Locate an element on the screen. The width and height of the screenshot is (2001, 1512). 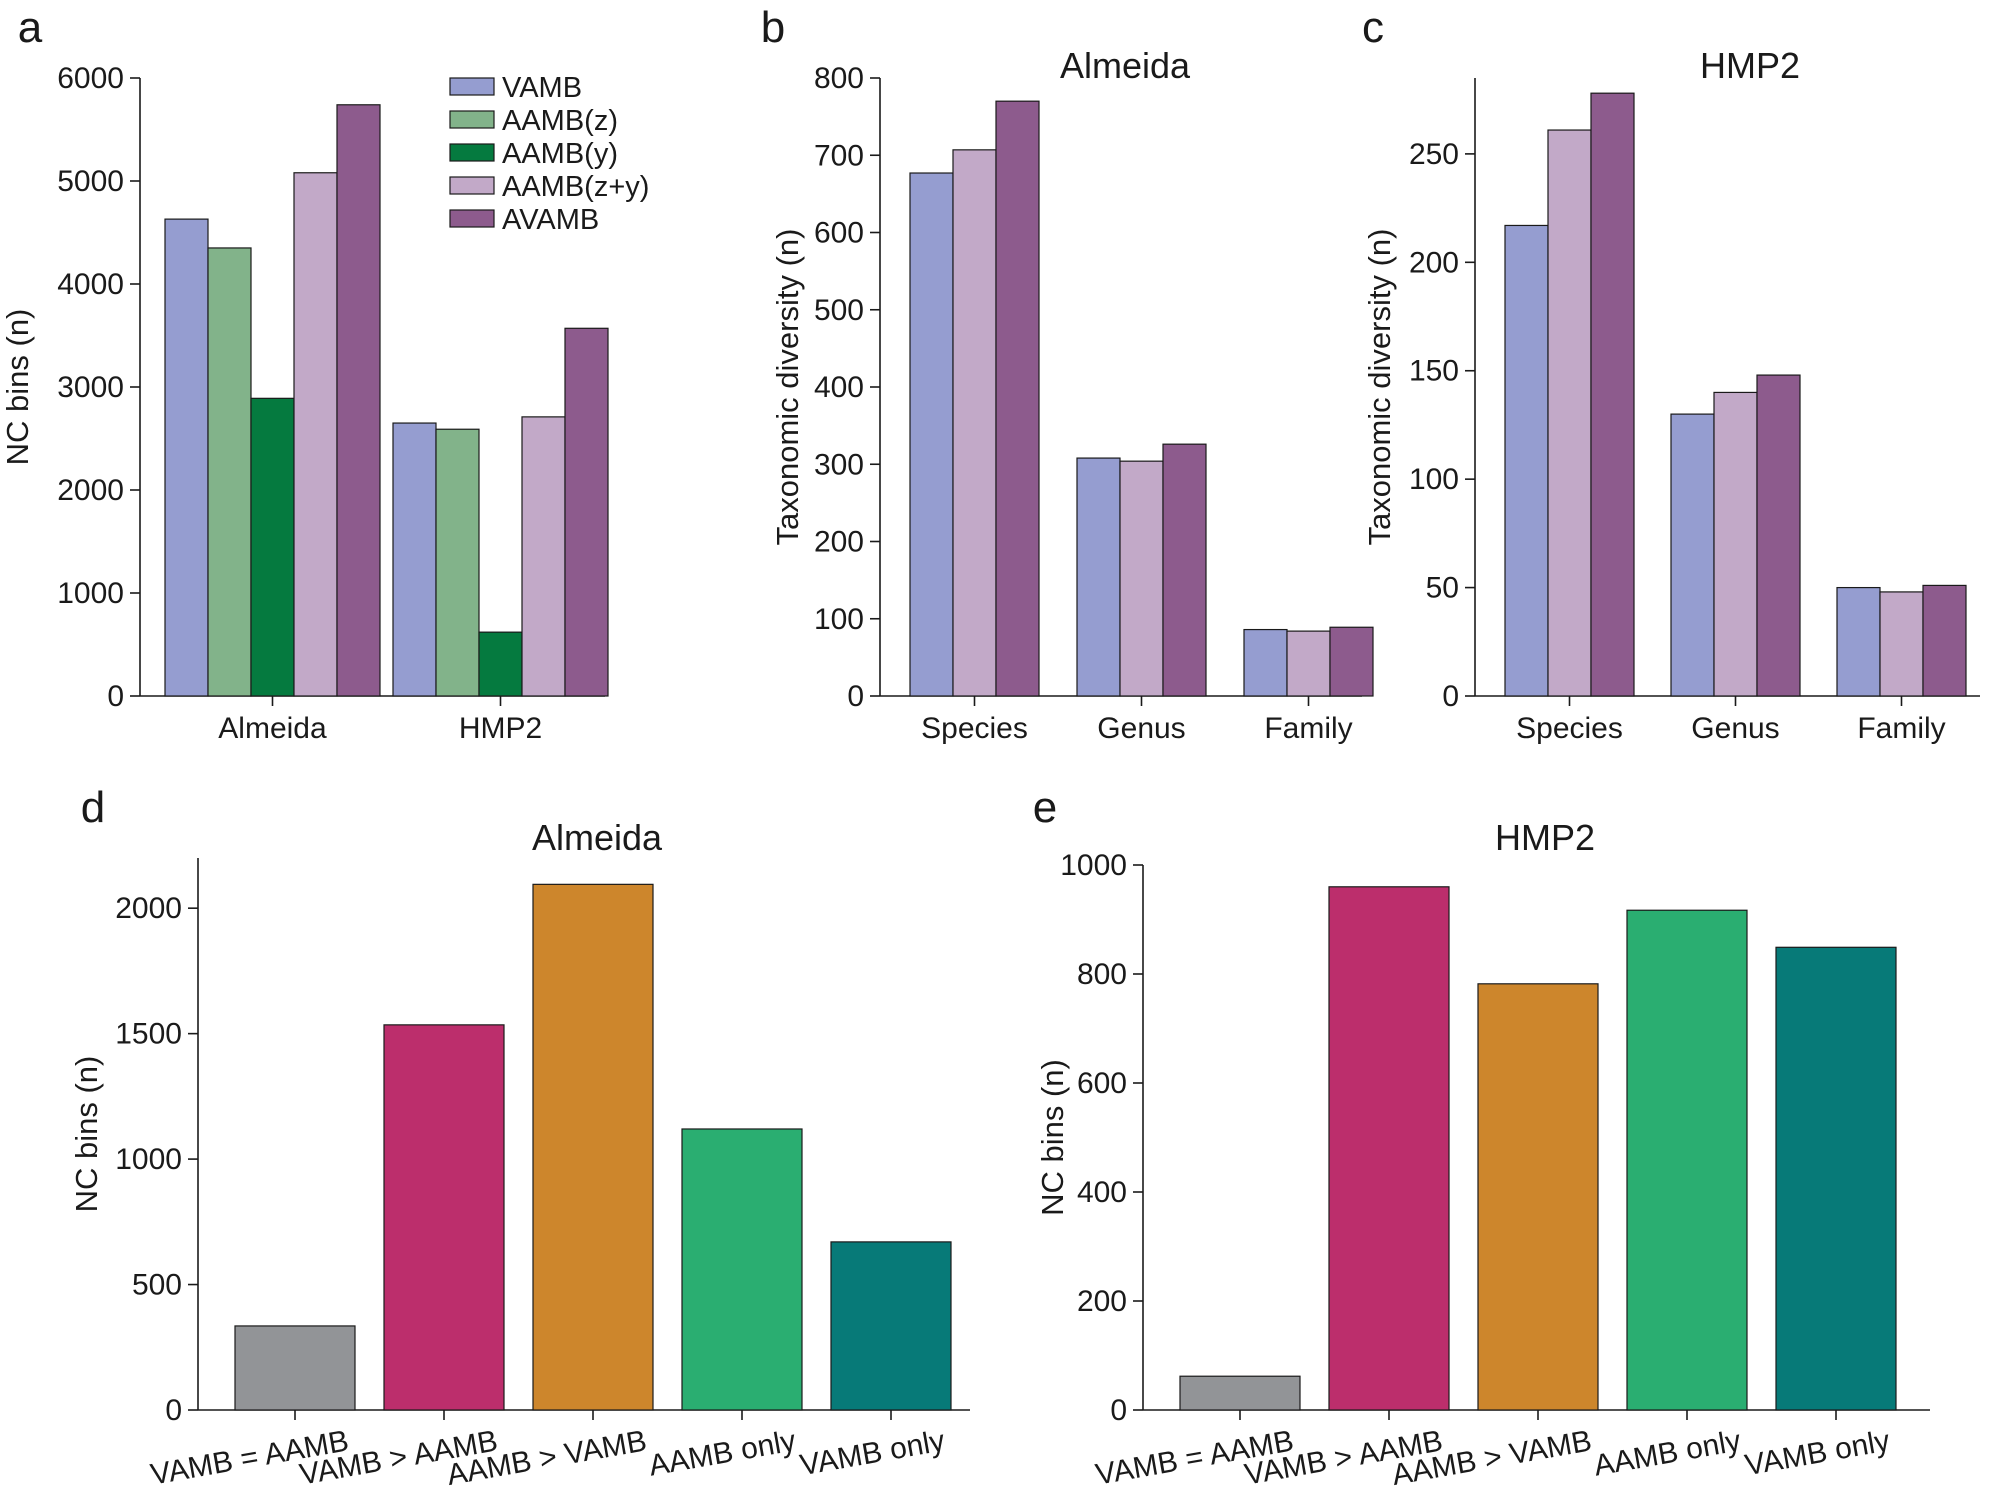
panel-letter: a is located at coordinates (30, 27).